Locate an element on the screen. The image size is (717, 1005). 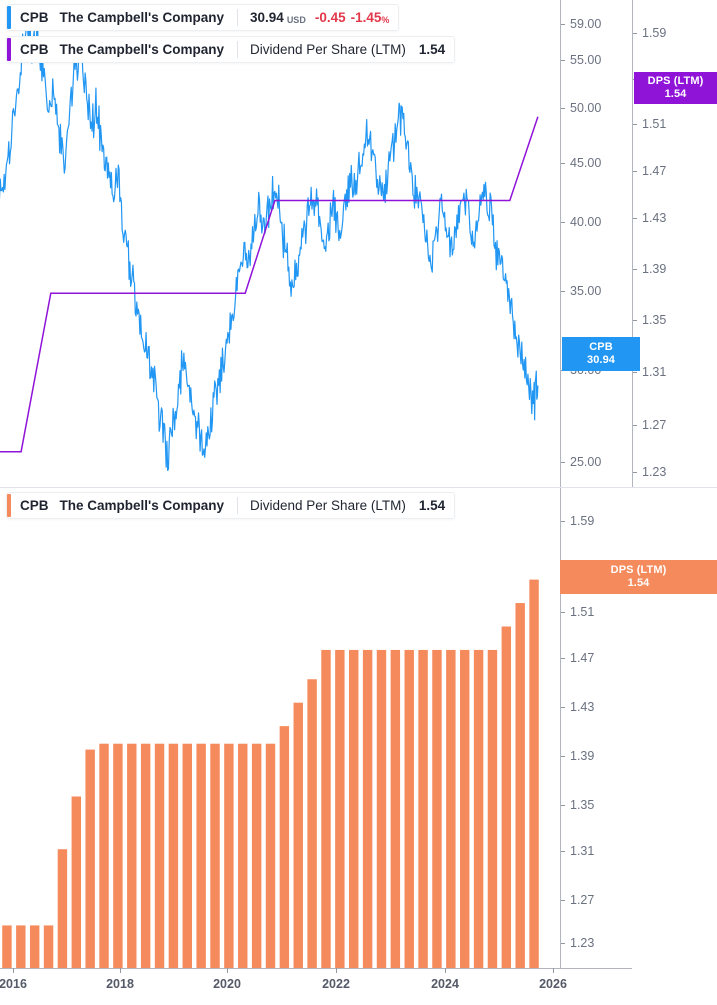
price-axis-line is located at coordinates (560, 243).